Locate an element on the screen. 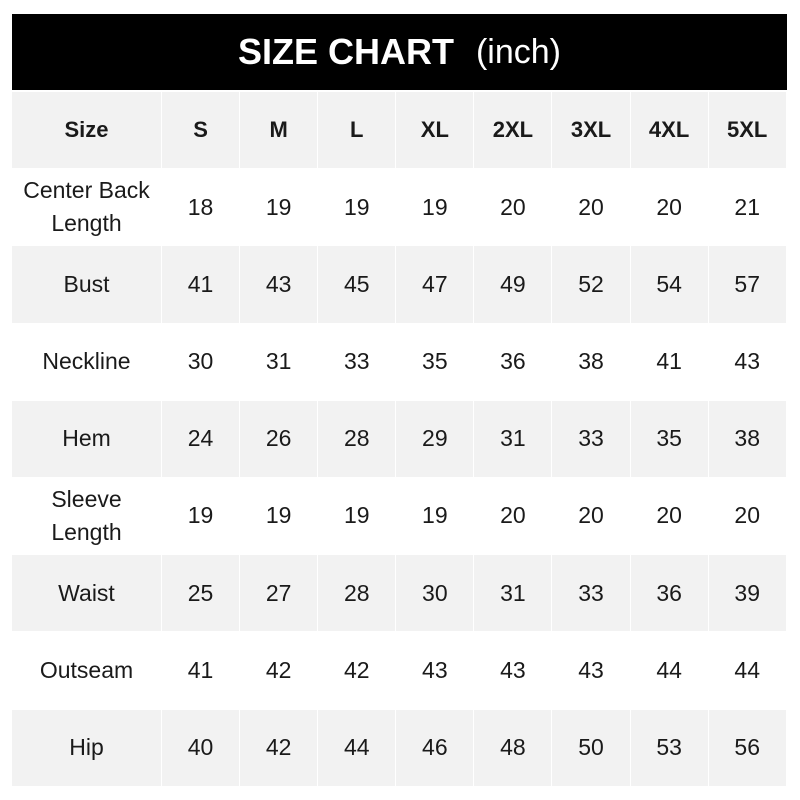  header-size-s: S is located at coordinates (201, 130).